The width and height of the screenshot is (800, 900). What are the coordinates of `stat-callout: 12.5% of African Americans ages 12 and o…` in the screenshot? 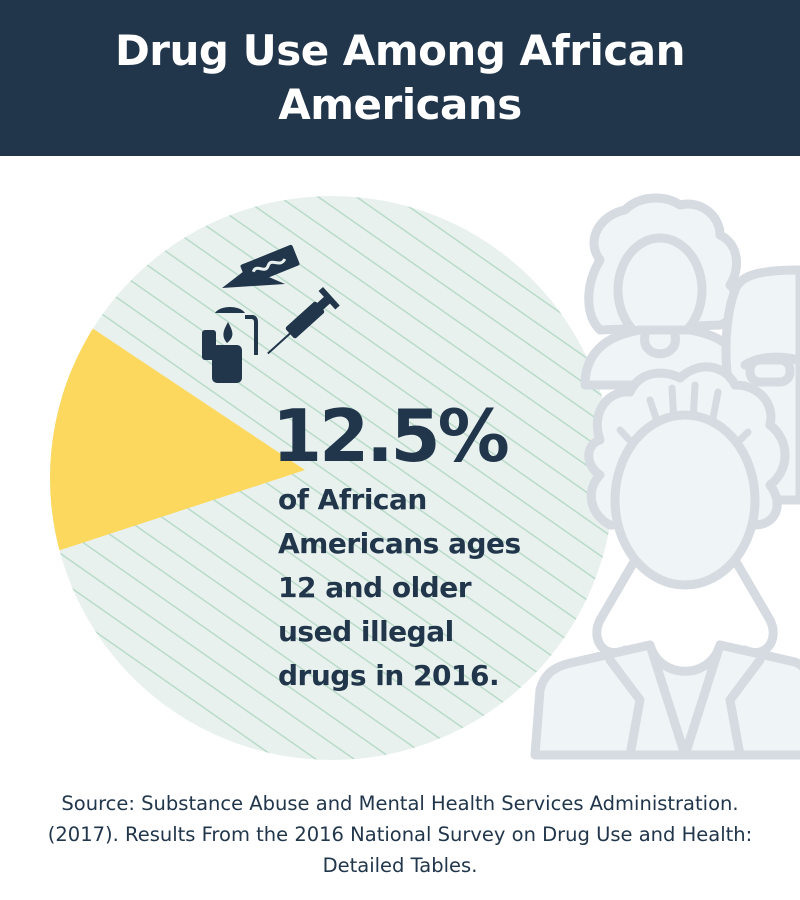 It's located at (410, 548).